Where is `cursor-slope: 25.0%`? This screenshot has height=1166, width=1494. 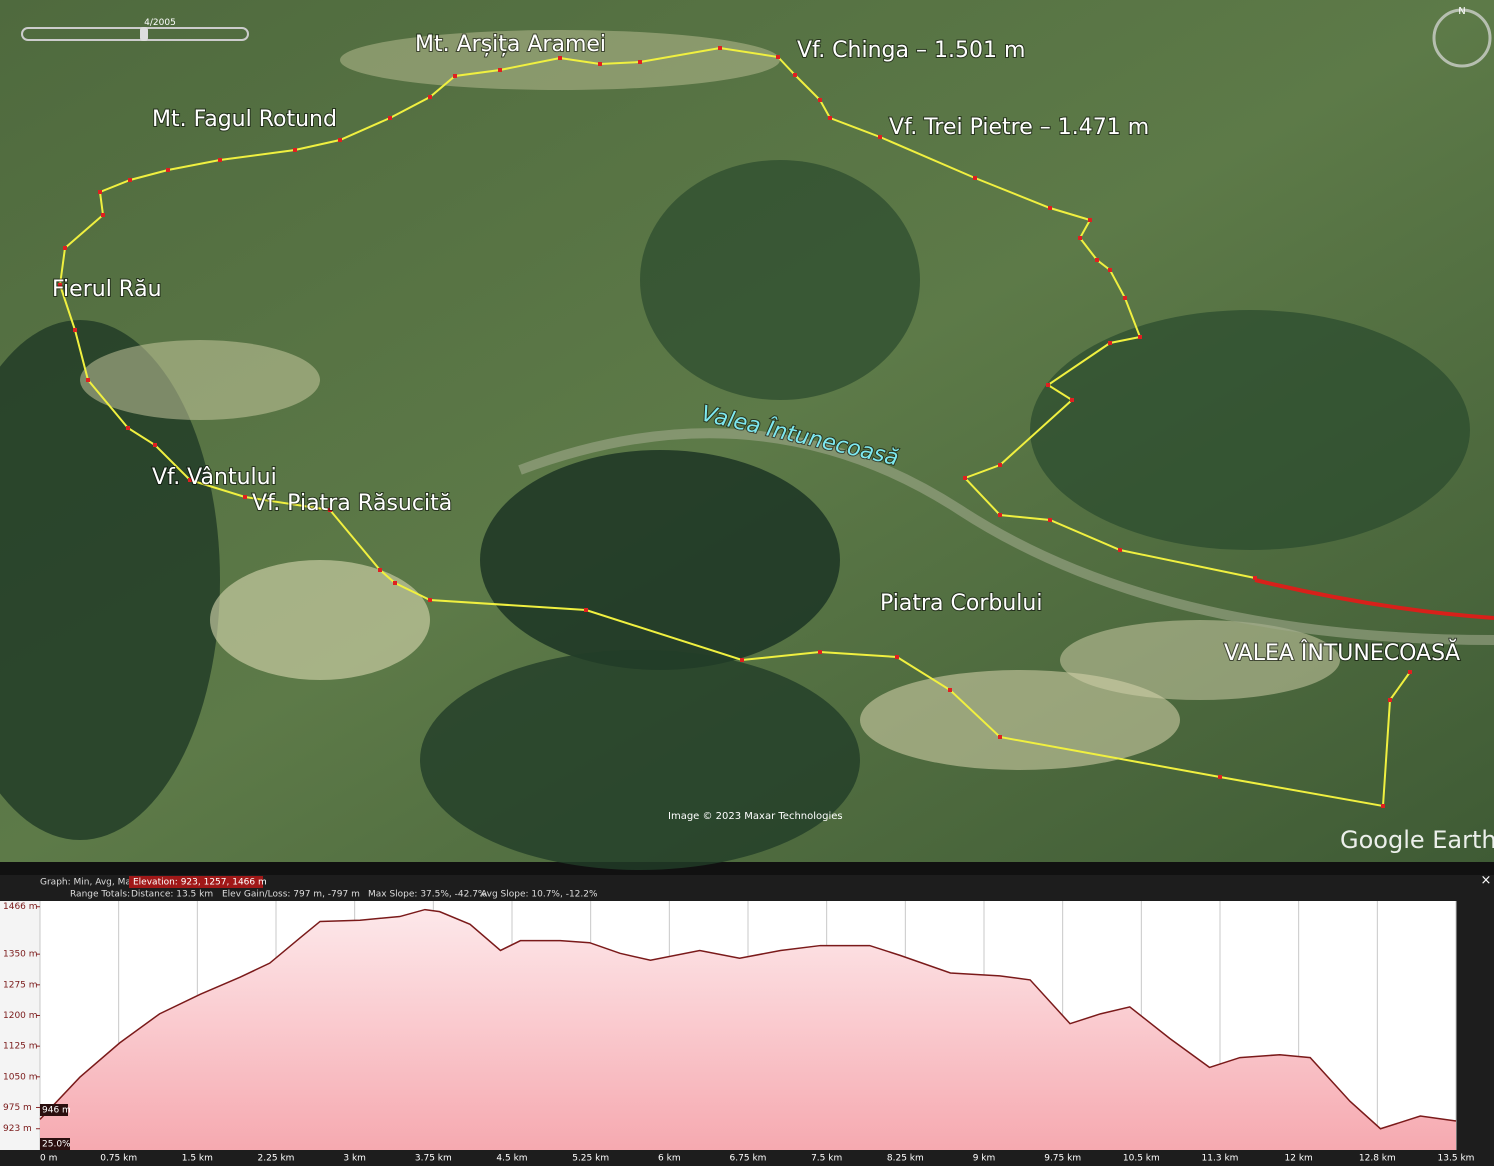 cursor-slope: 25.0% is located at coordinates (56, 1145).